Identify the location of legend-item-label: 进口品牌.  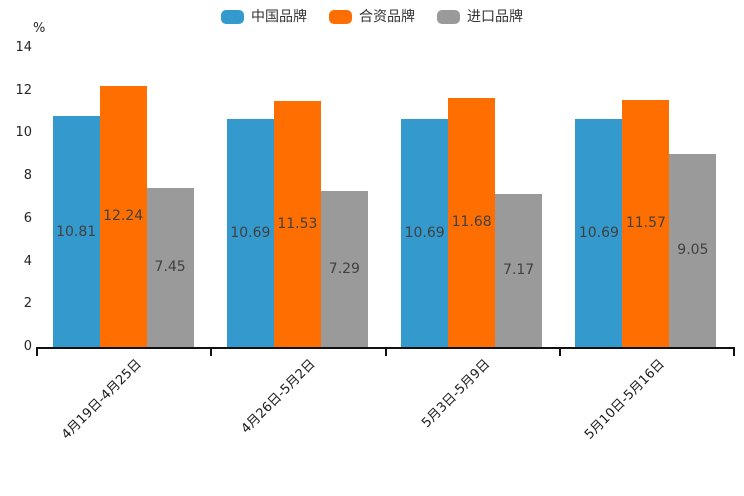
(495, 17).